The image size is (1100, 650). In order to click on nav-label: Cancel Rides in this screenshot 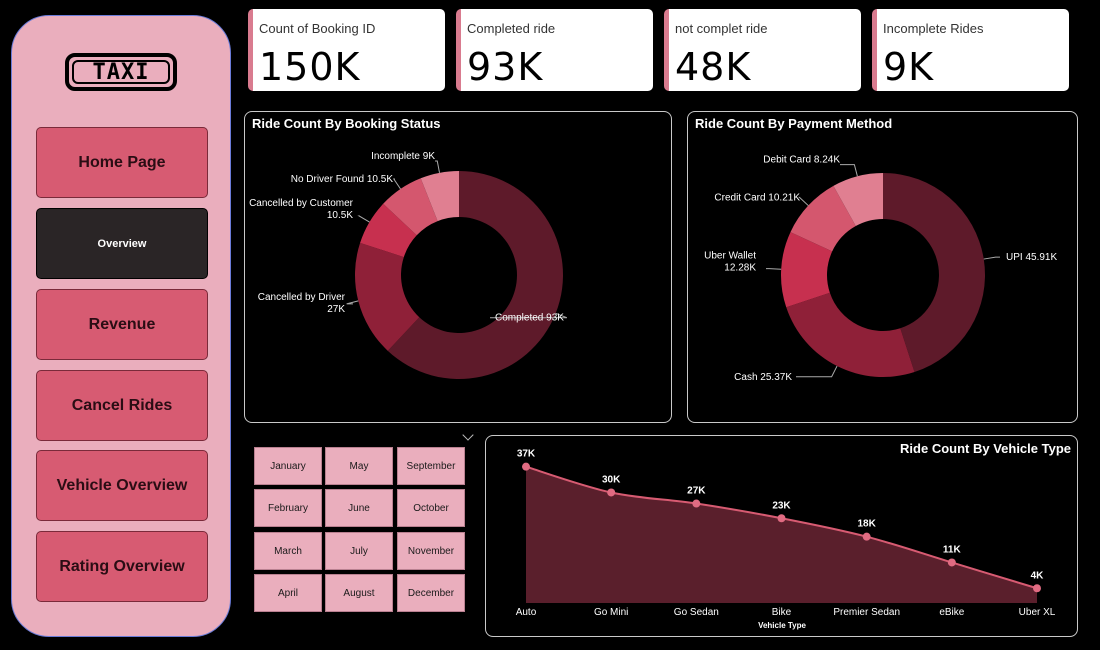, I will do `click(122, 405)`.